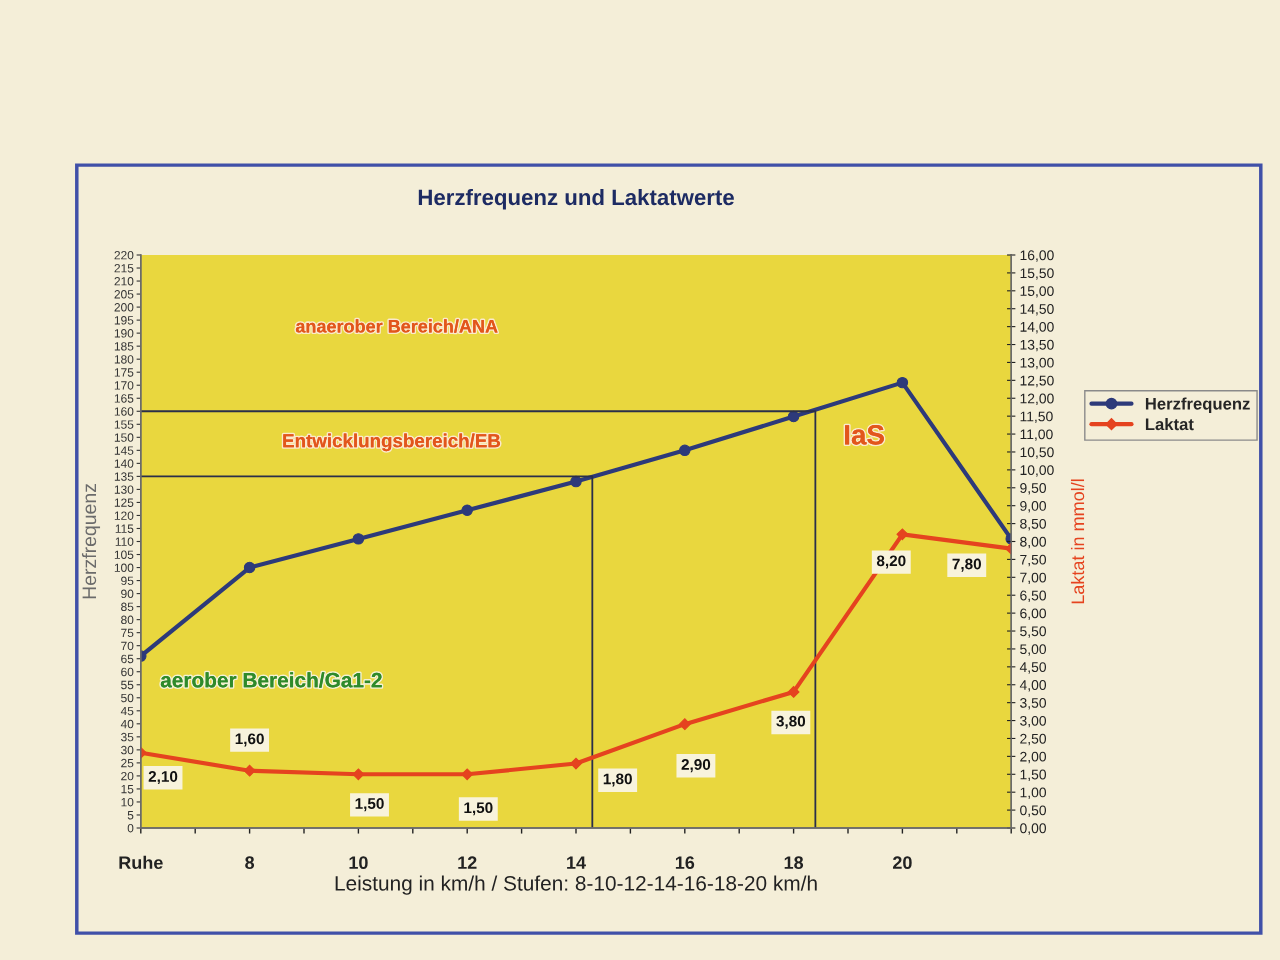 This screenshot has height=960, width=1280. What do you see at coordinates (696, 766) in the screenshot?
I see `data-label: 2,90` at bounding box center [696, 766].